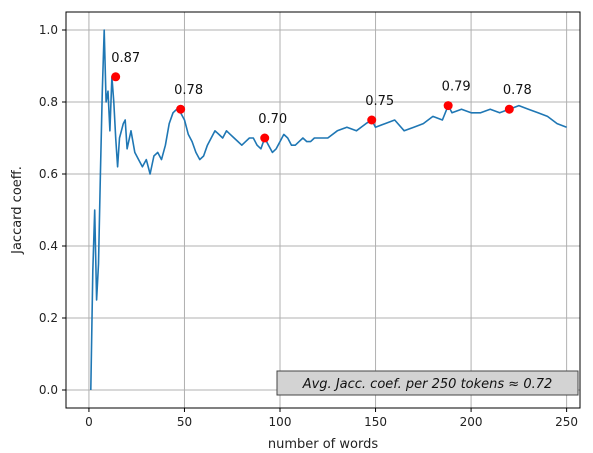 Image resolution: width=593 pixels, height=453 pixels. What do you see at coordinates (272, 119) in the screenshot?
I see `data-label: 0.70` at bounding box center [272, 119].